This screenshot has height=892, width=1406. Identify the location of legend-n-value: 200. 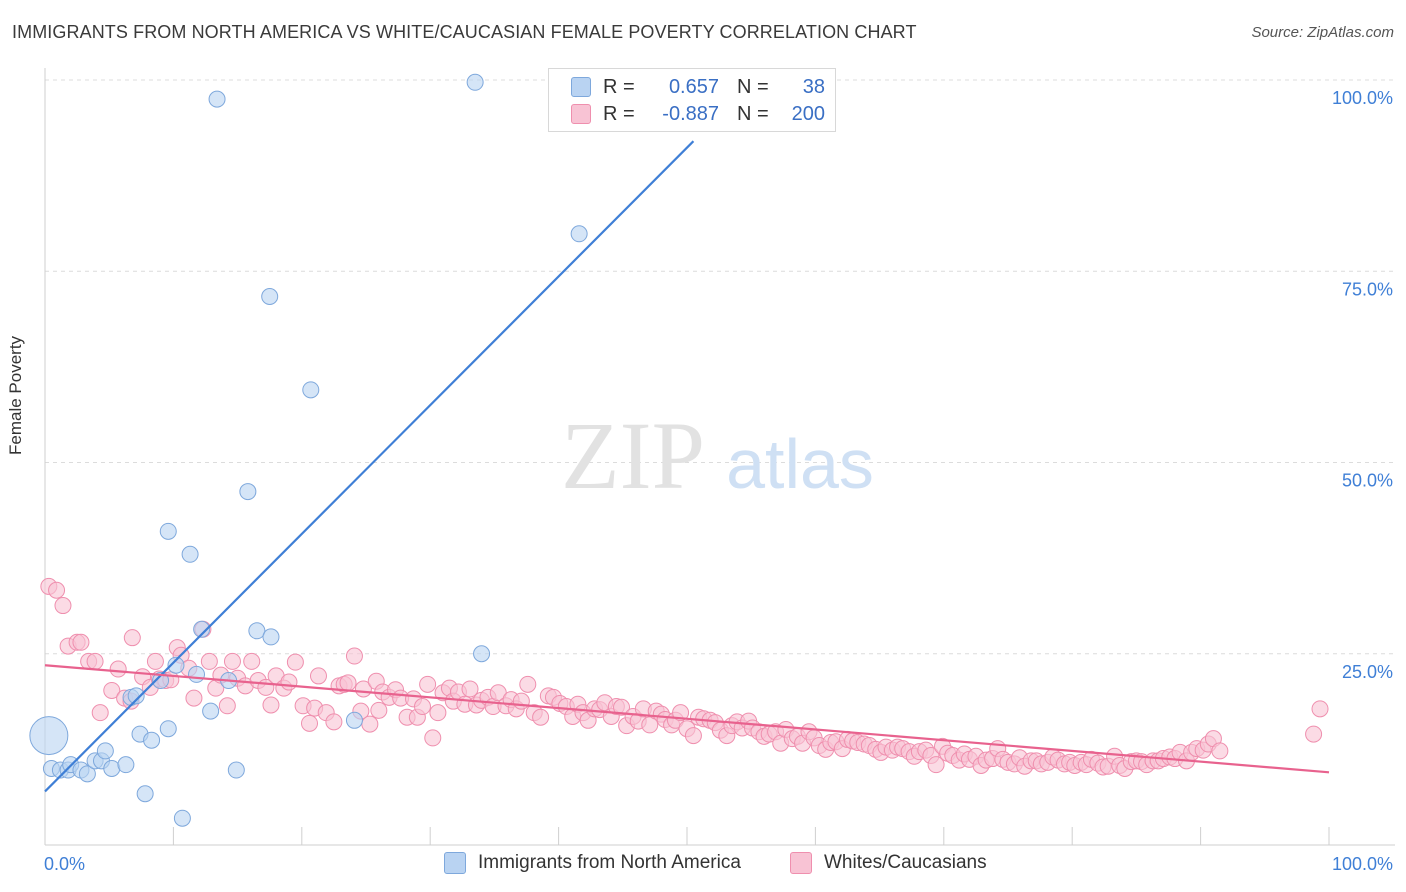
(808, 113).